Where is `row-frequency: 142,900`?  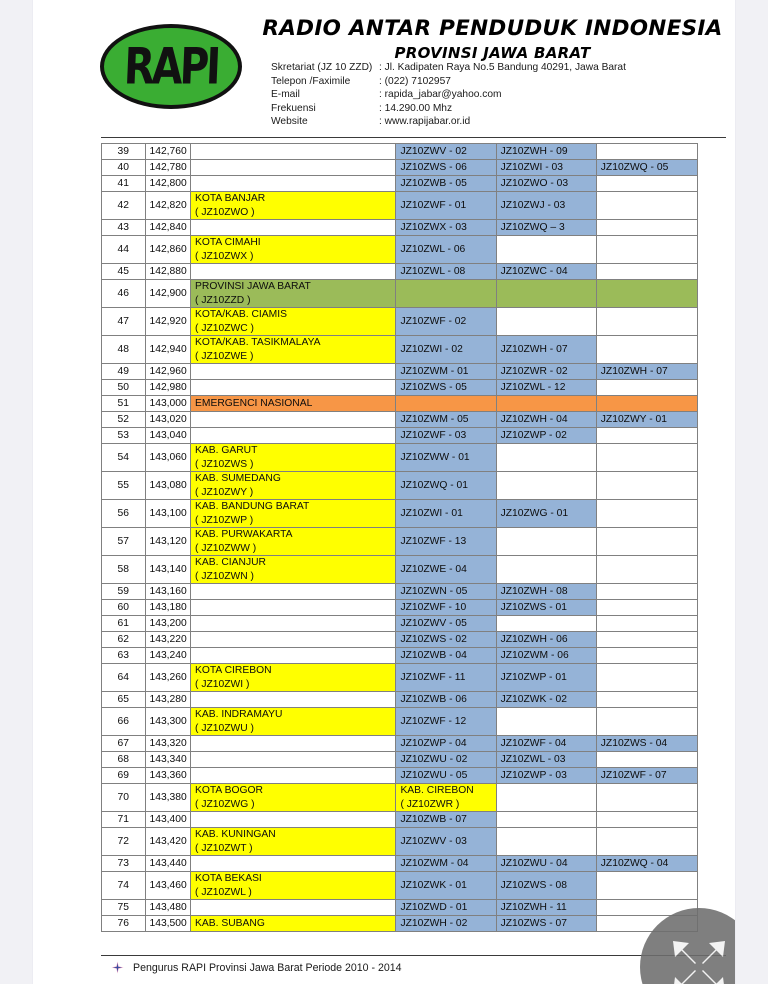 row-frequency: 142,900 is located at coordinates (168, 293).